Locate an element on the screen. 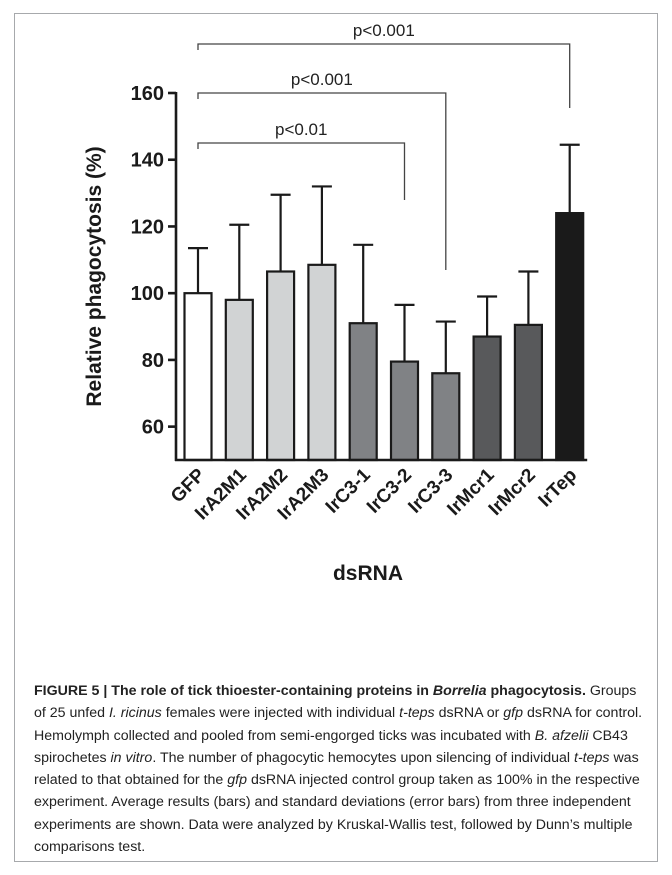 The image size is (672, 875). caption-text-1: Groups of 25 unfed is located at coordinates (335, 702).